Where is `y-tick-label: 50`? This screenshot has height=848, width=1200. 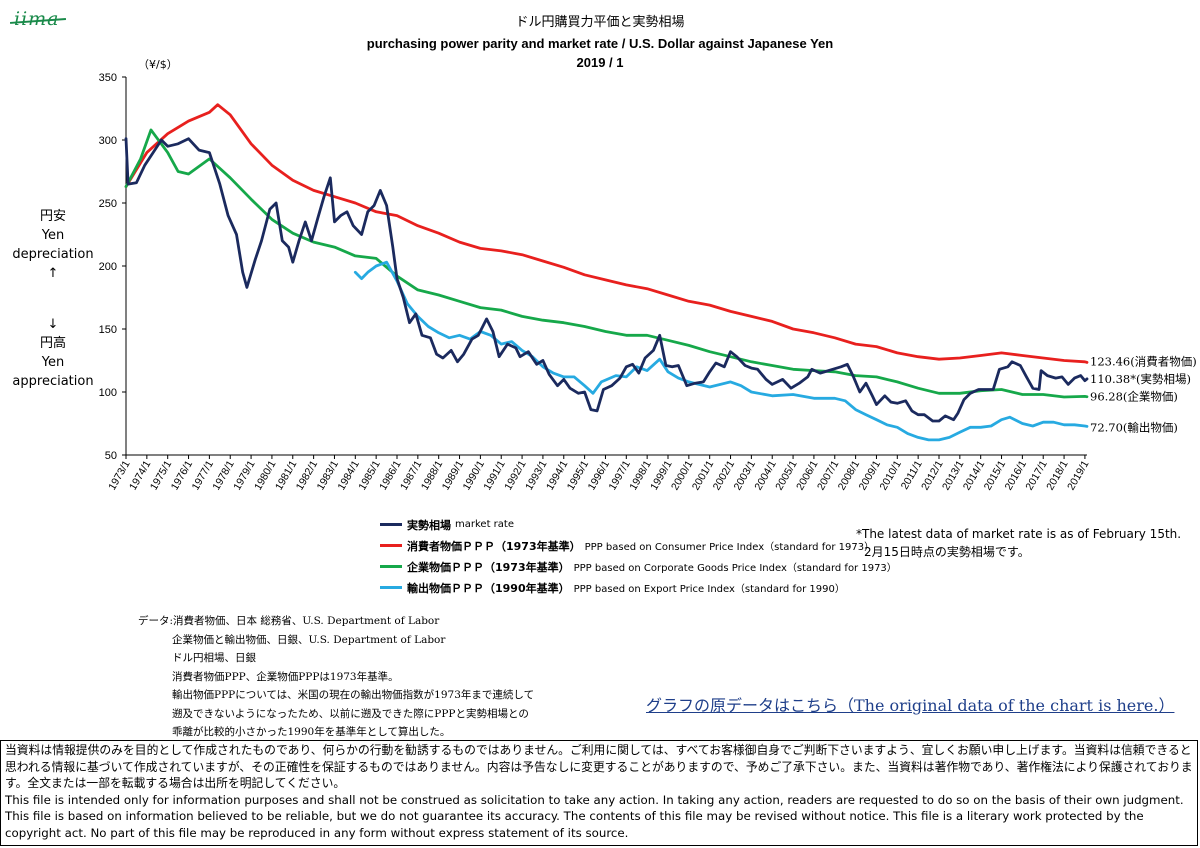 y-tick-label: 50 is located at coordinates (111, 456).